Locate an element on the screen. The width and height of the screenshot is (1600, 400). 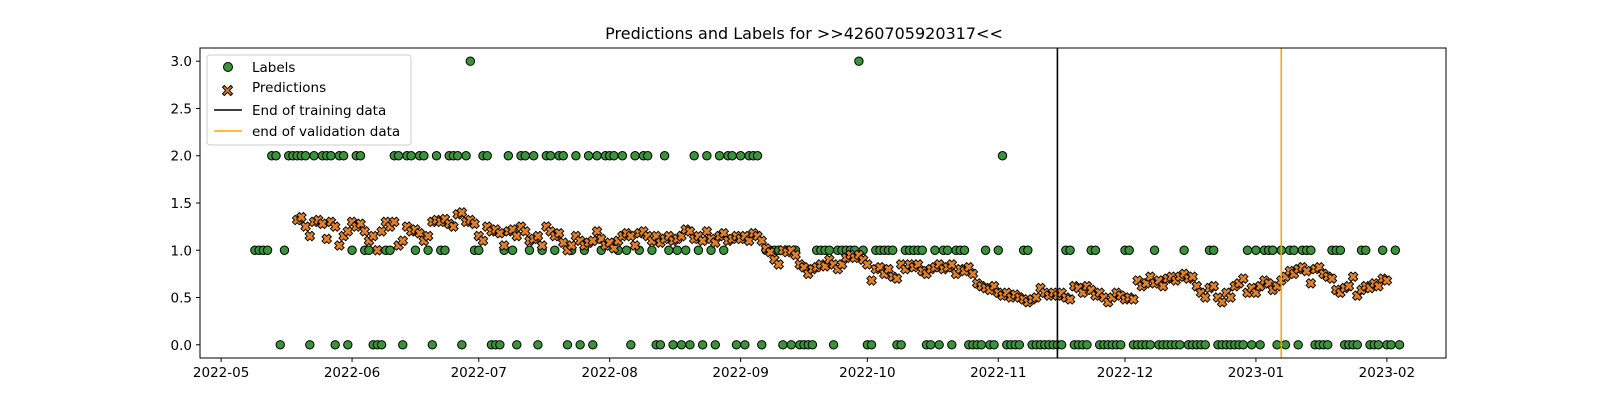
y-tick-label: 2.0 is located at coordinates (181, 157).